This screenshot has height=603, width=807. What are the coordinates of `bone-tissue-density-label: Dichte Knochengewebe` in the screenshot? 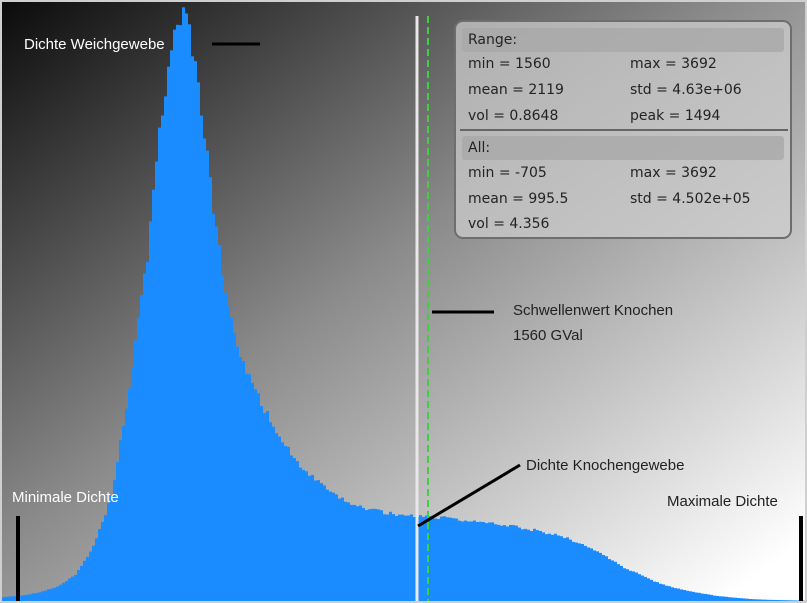 It's located at (605, 465).